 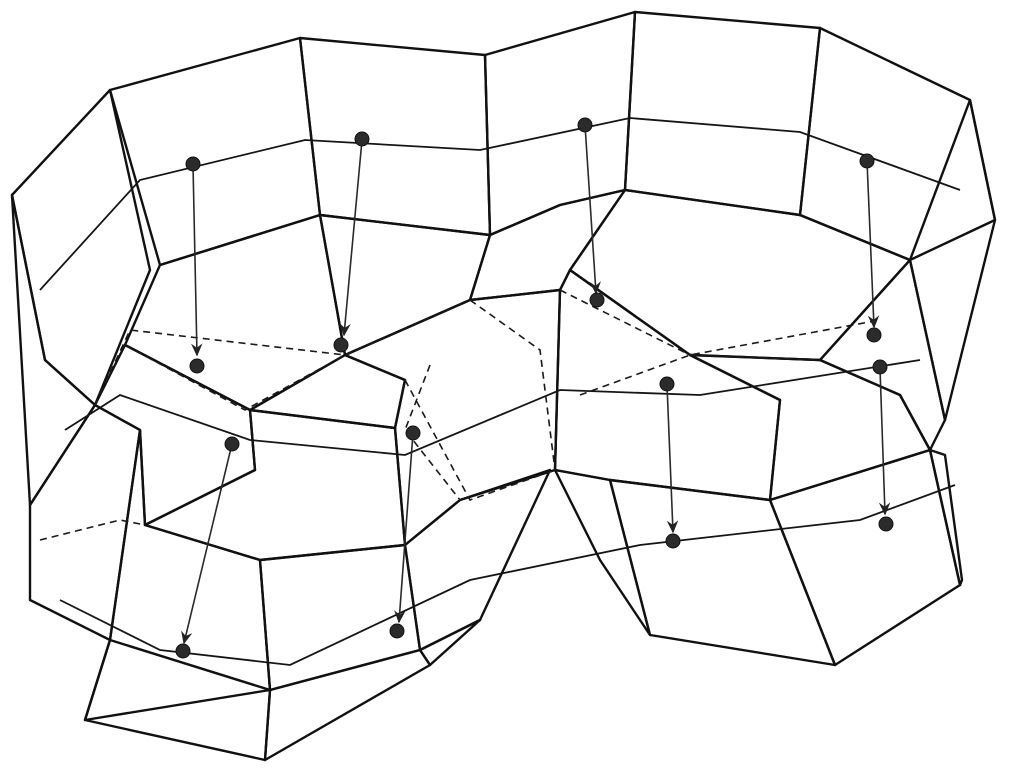 What do you see at coordinates (946, 517) in the screenshot?
I see `lower-right-face-right2` at bounding box center [946, 517].